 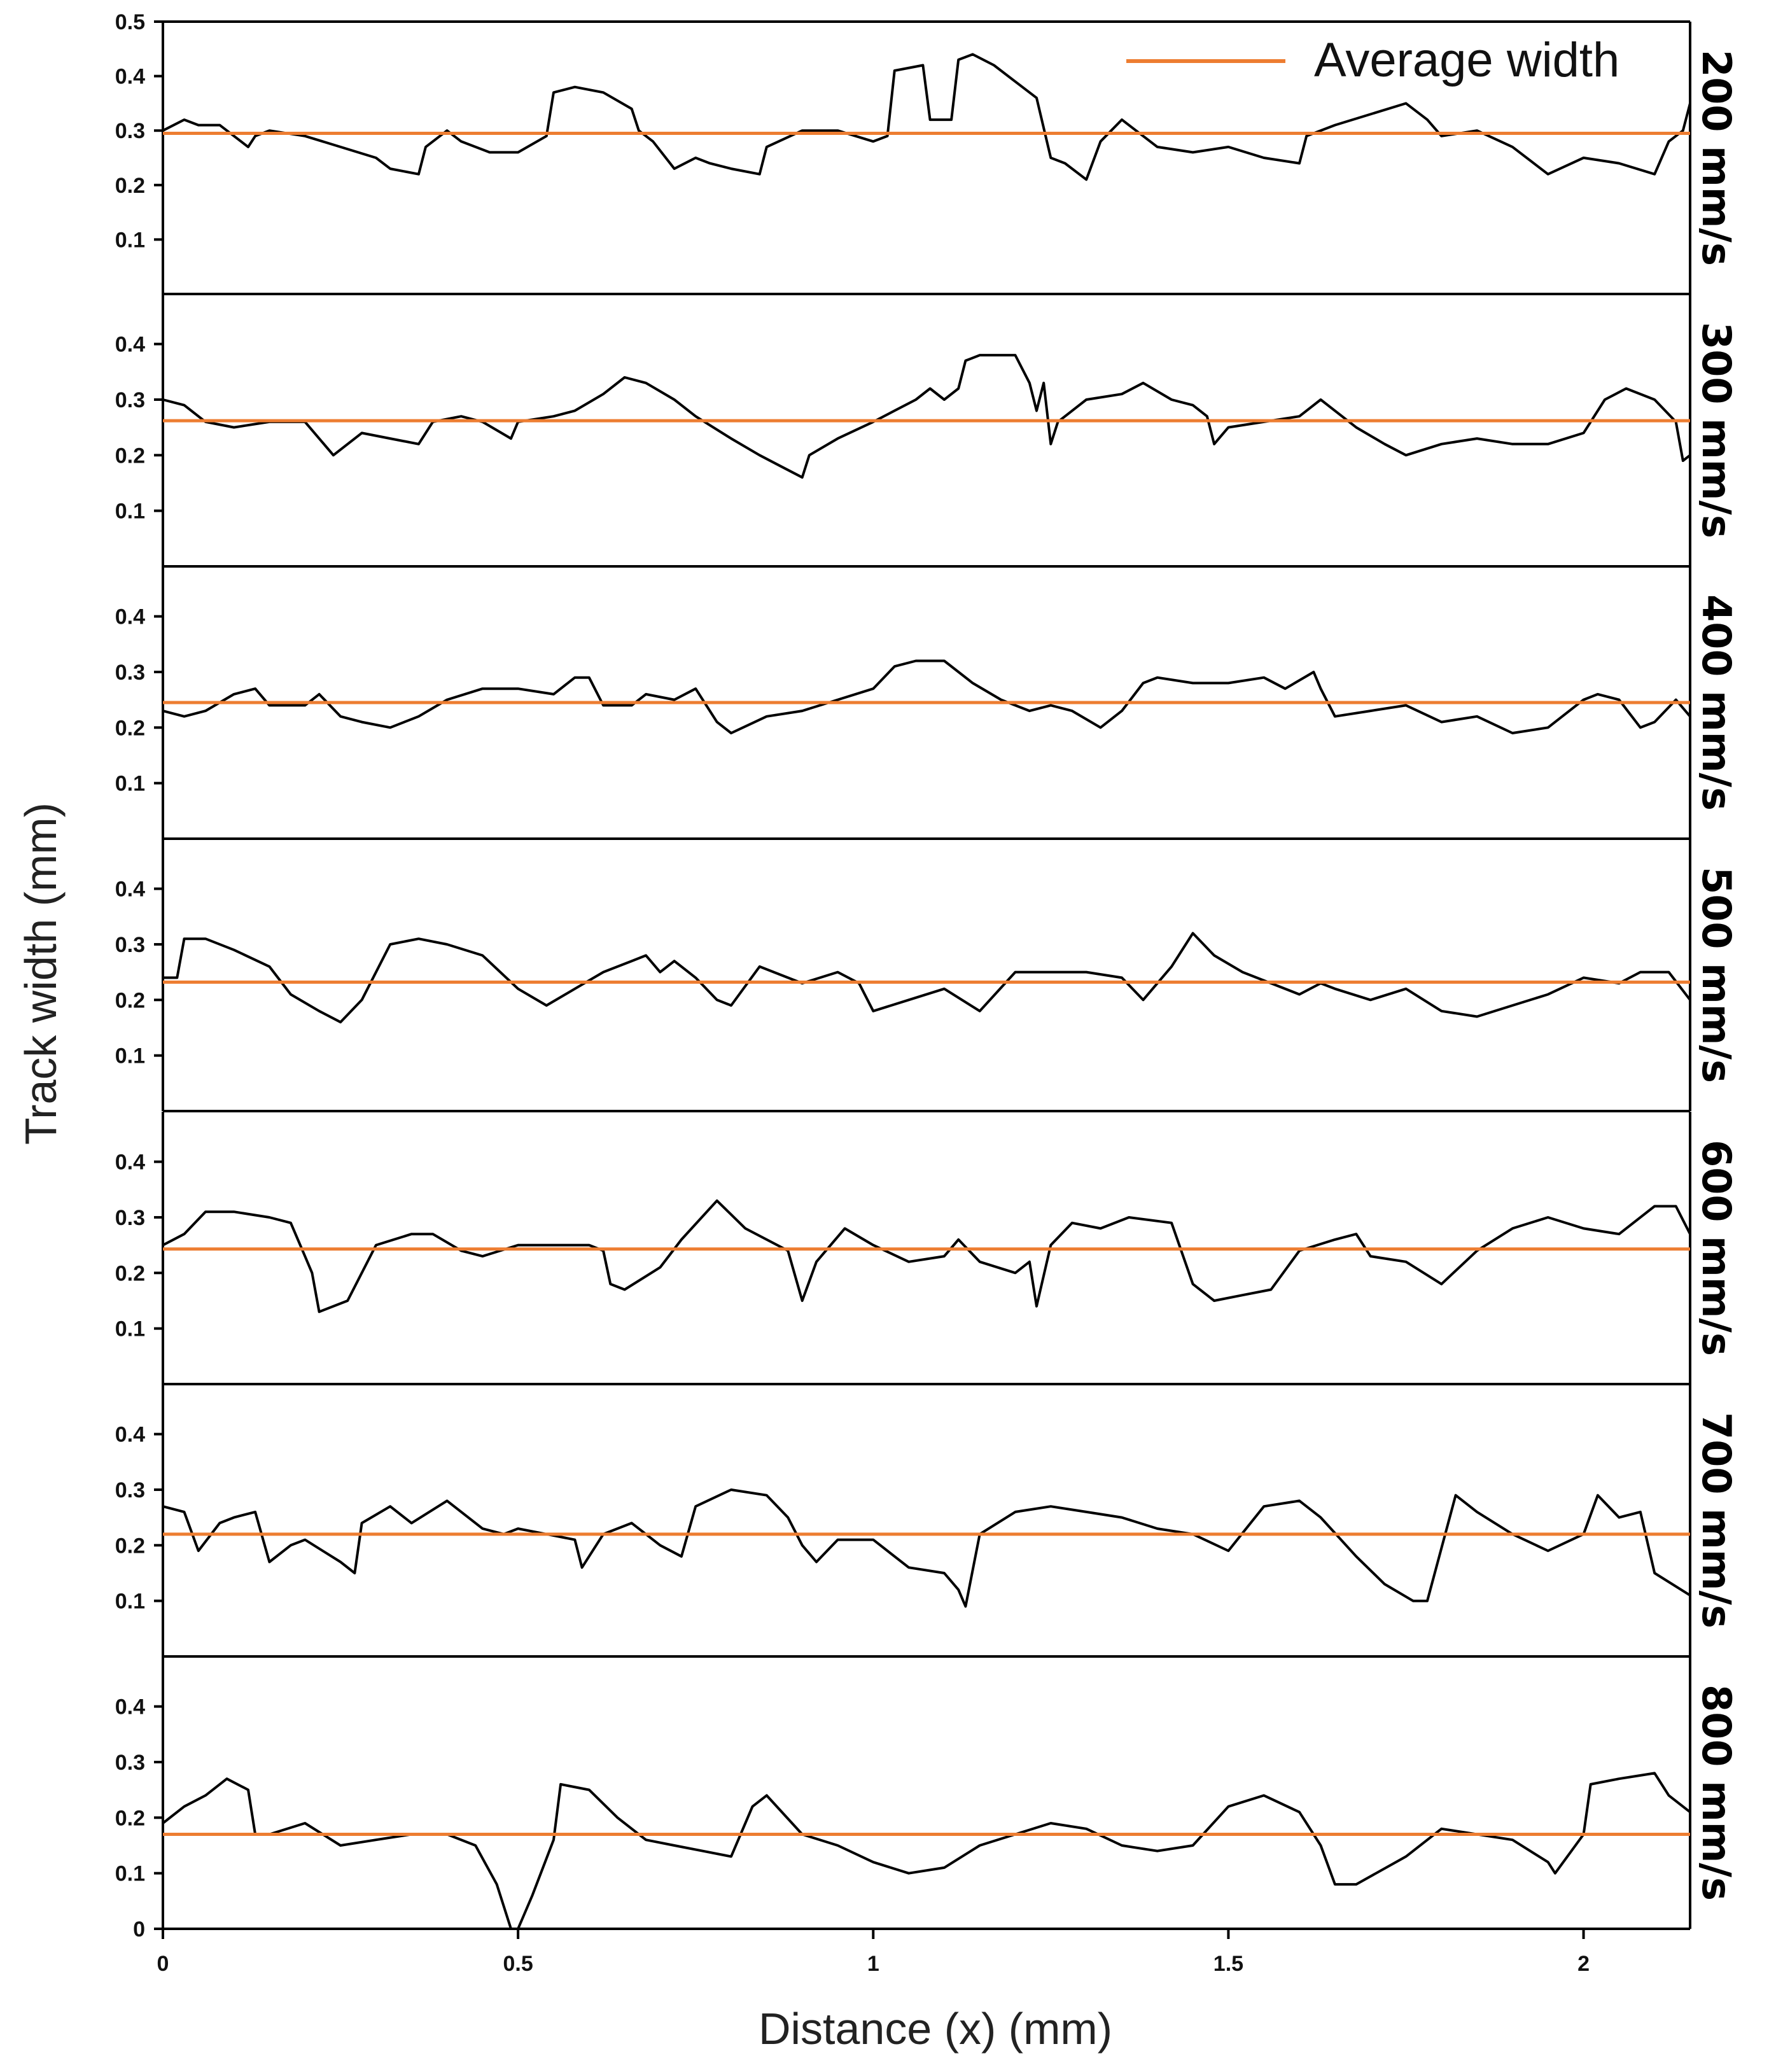 I want to click on speed-label: 800 mm/s, so click(x=1716, y=1792).